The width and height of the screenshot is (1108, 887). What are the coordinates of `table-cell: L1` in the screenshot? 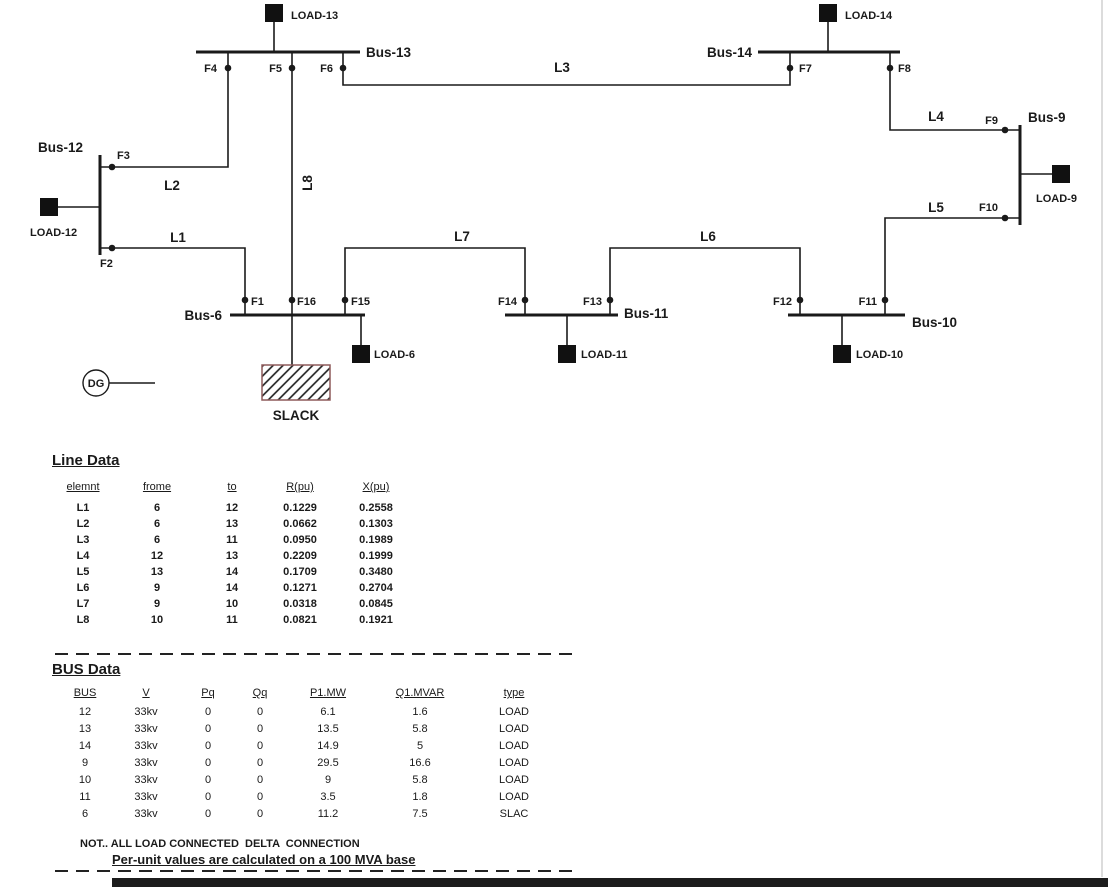 It's located at (83, 508).